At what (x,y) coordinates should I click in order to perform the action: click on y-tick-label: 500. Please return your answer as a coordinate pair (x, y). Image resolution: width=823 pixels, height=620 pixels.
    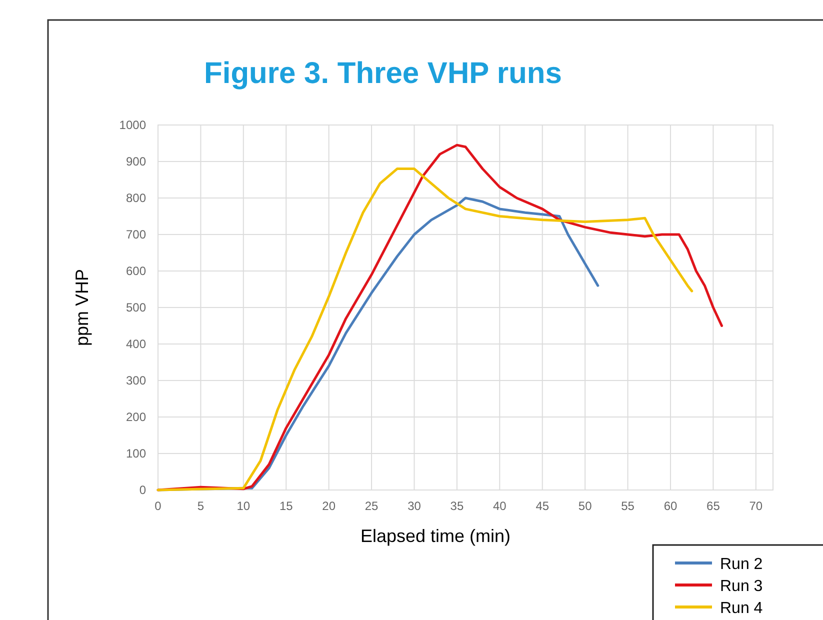
    Looking at the image, I should click on (136, 307).